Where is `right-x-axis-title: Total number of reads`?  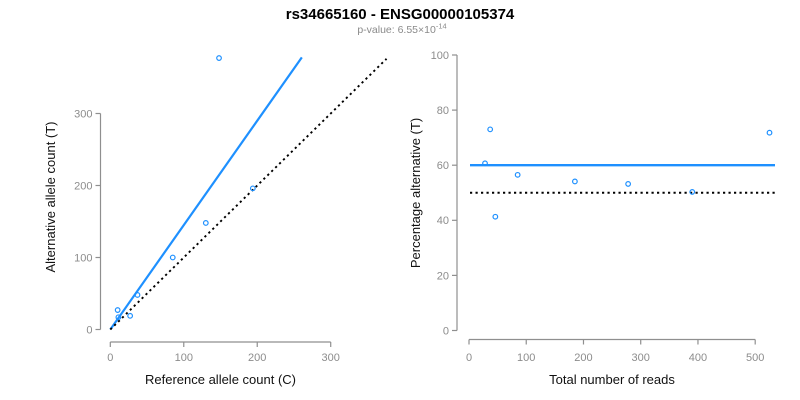 right-x-axis-title: Total number of reads is located at coordinates (612, 379).